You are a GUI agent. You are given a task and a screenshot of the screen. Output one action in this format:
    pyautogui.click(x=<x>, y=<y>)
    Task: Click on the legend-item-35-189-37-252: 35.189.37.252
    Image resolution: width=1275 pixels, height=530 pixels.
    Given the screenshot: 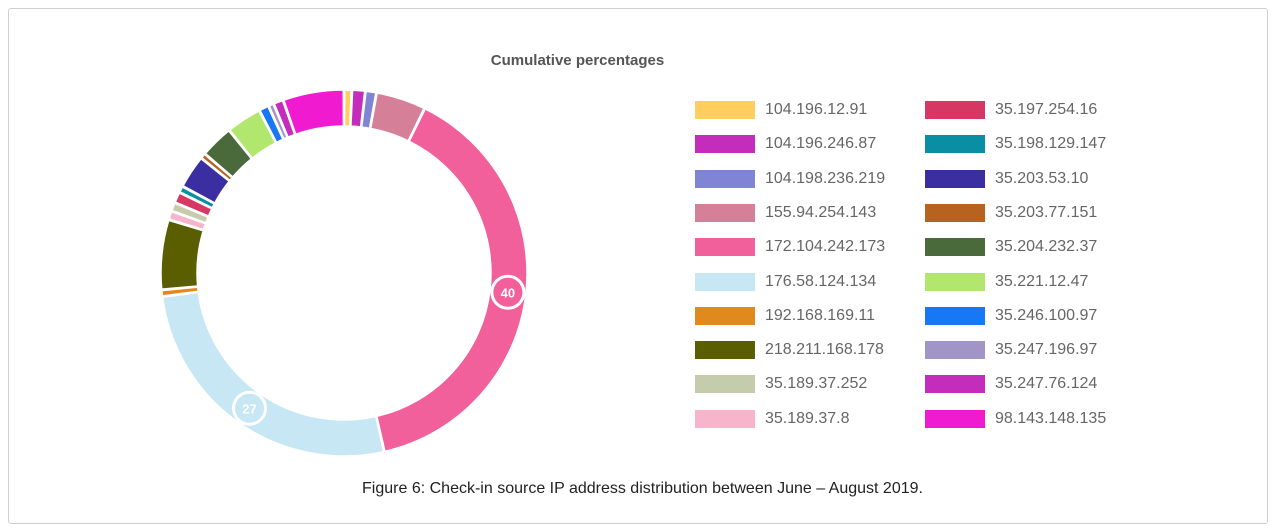 What is the action you would take?
    pyautogui.click(x=781, y=384)
    